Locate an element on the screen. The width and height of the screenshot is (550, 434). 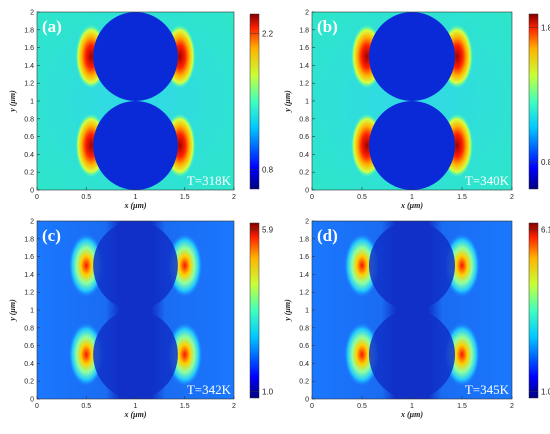
colorbar-tick-label: 1.0 is located at coordinates (268, 391).